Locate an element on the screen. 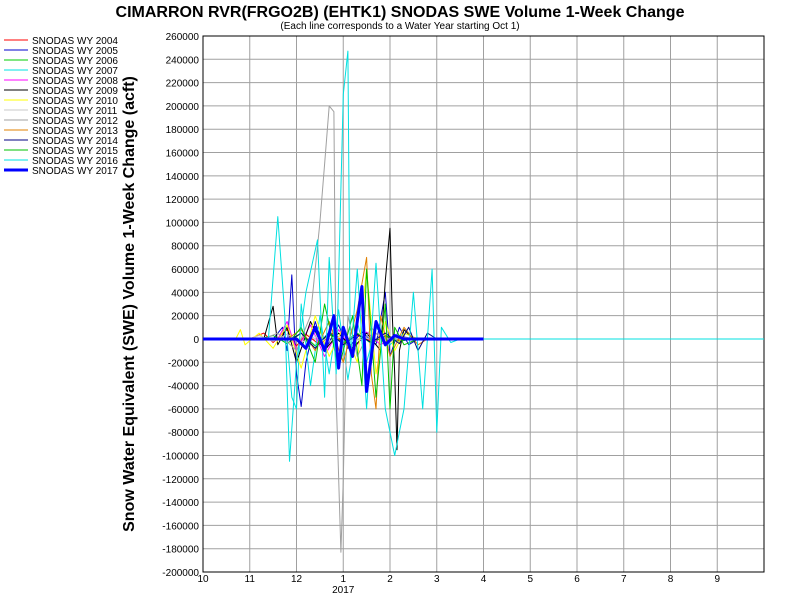 This screenshot has width=800, height=600. y-tick-label: 40000 is located at coordinates (185, 293).